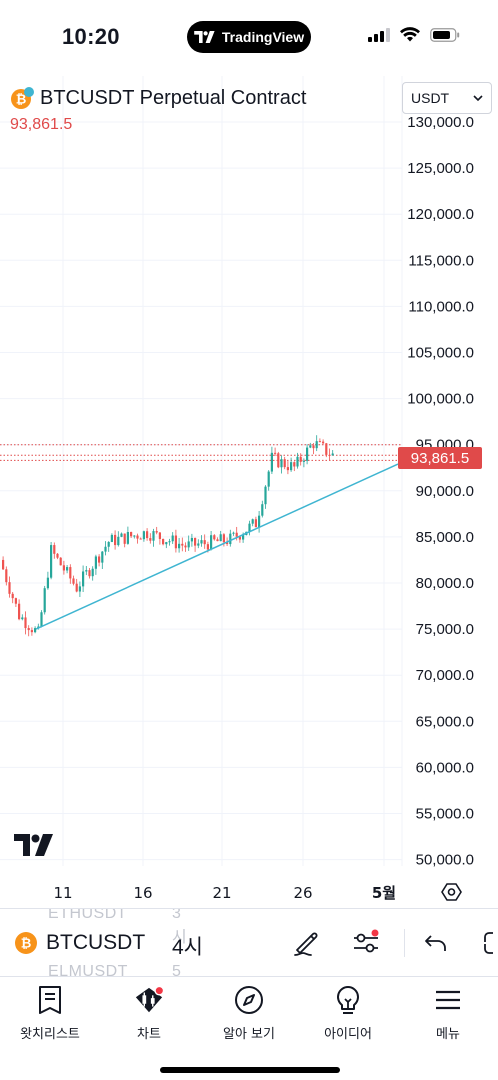  Describe the element at coordinates (440, 168) in the screenshot. I see `y-tick-label: 125,000.0` at that location.